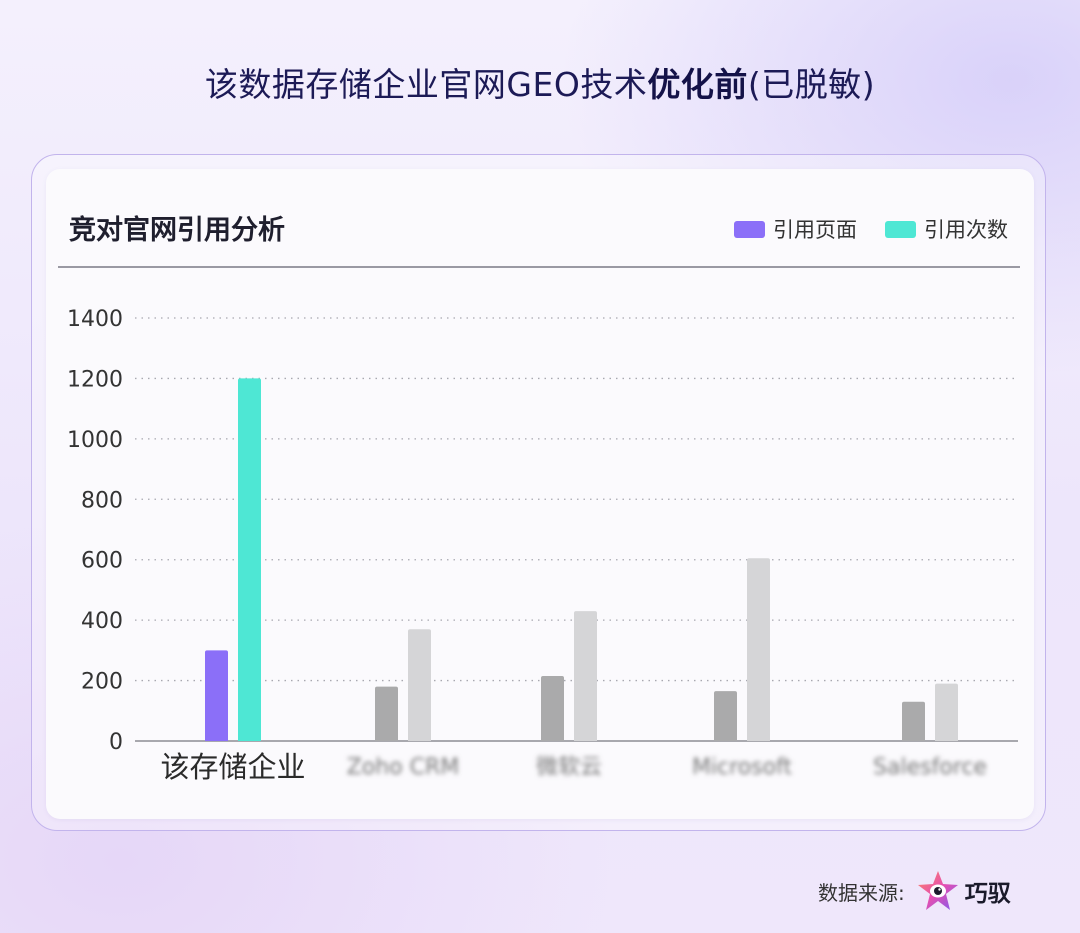 This screenshot has width=1080, height=933. Describe the element at coordinates (811, 84) in the screenshot. I see `page-title-suffix: (已脱敏)` at that location.